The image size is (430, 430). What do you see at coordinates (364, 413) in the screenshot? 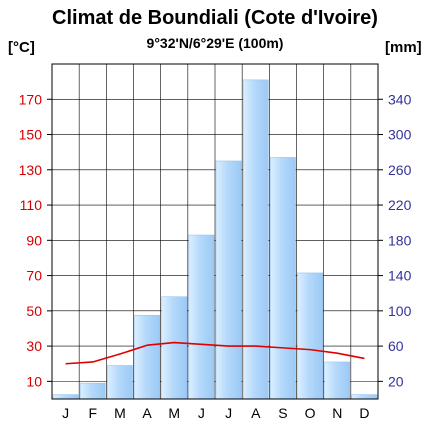
I see `month-label: D` at bounding box center [364, 413].